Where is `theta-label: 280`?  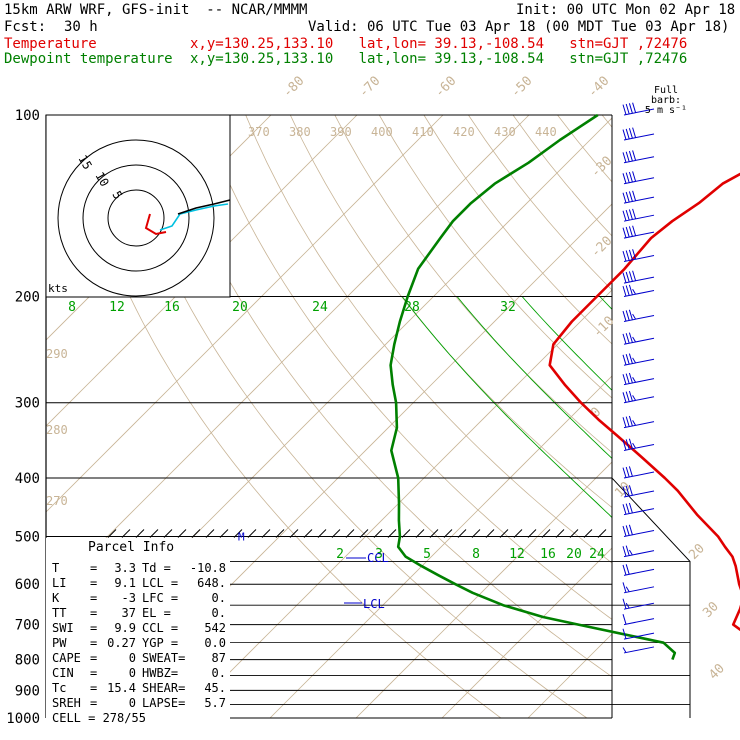 theta-label: 280 is located at coordinates (57, 430).